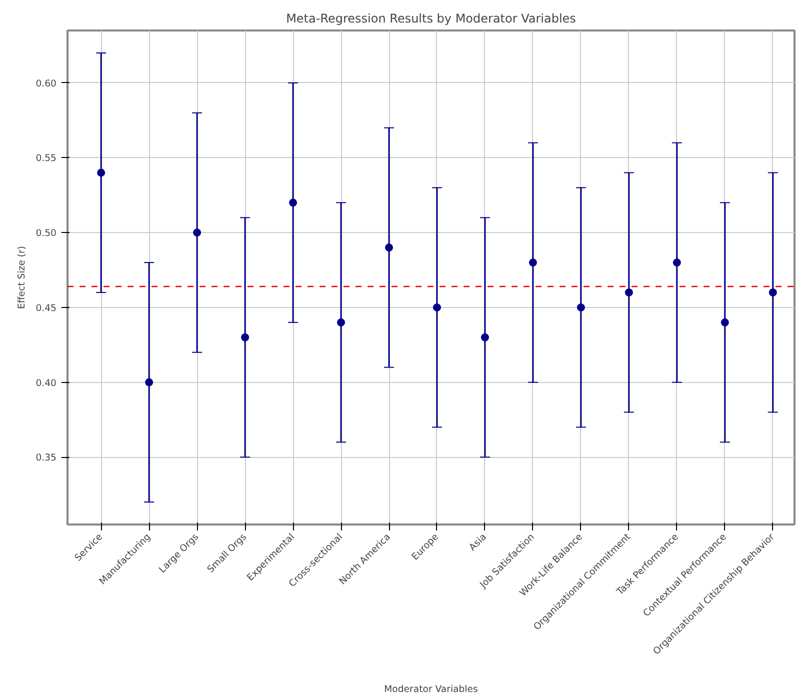 This screenshot has height=697, width=802. What do you see at coordinates (46, 84) in the screenshot?
I see `y-tick-label: 0.60` at bounding box center [46, 84].